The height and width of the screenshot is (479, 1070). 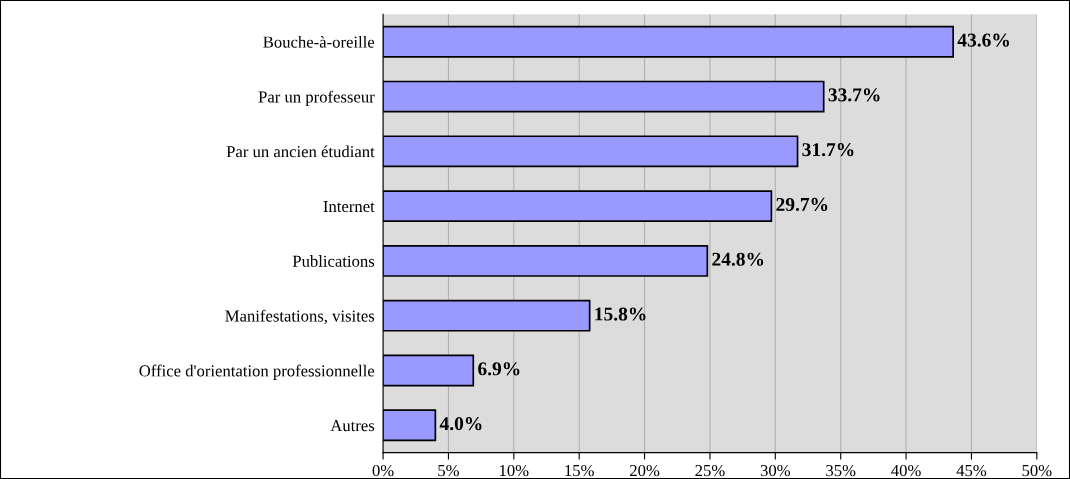 What do you see at coordinates (300, 151) in the screenshot?
I see `y-tick-label: Par un ancien étudiant` at bounding box center [300, 151].